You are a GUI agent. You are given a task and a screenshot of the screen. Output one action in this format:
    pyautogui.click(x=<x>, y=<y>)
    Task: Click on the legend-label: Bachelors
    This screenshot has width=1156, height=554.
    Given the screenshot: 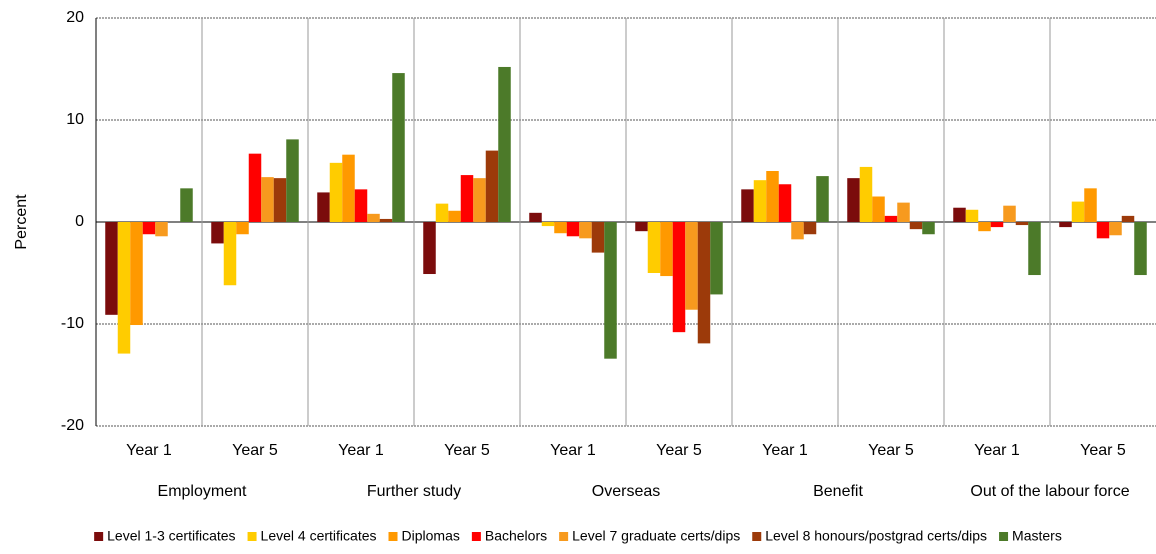 What is the action you would take?
    pyautogui.click(x=516, y=536)
    